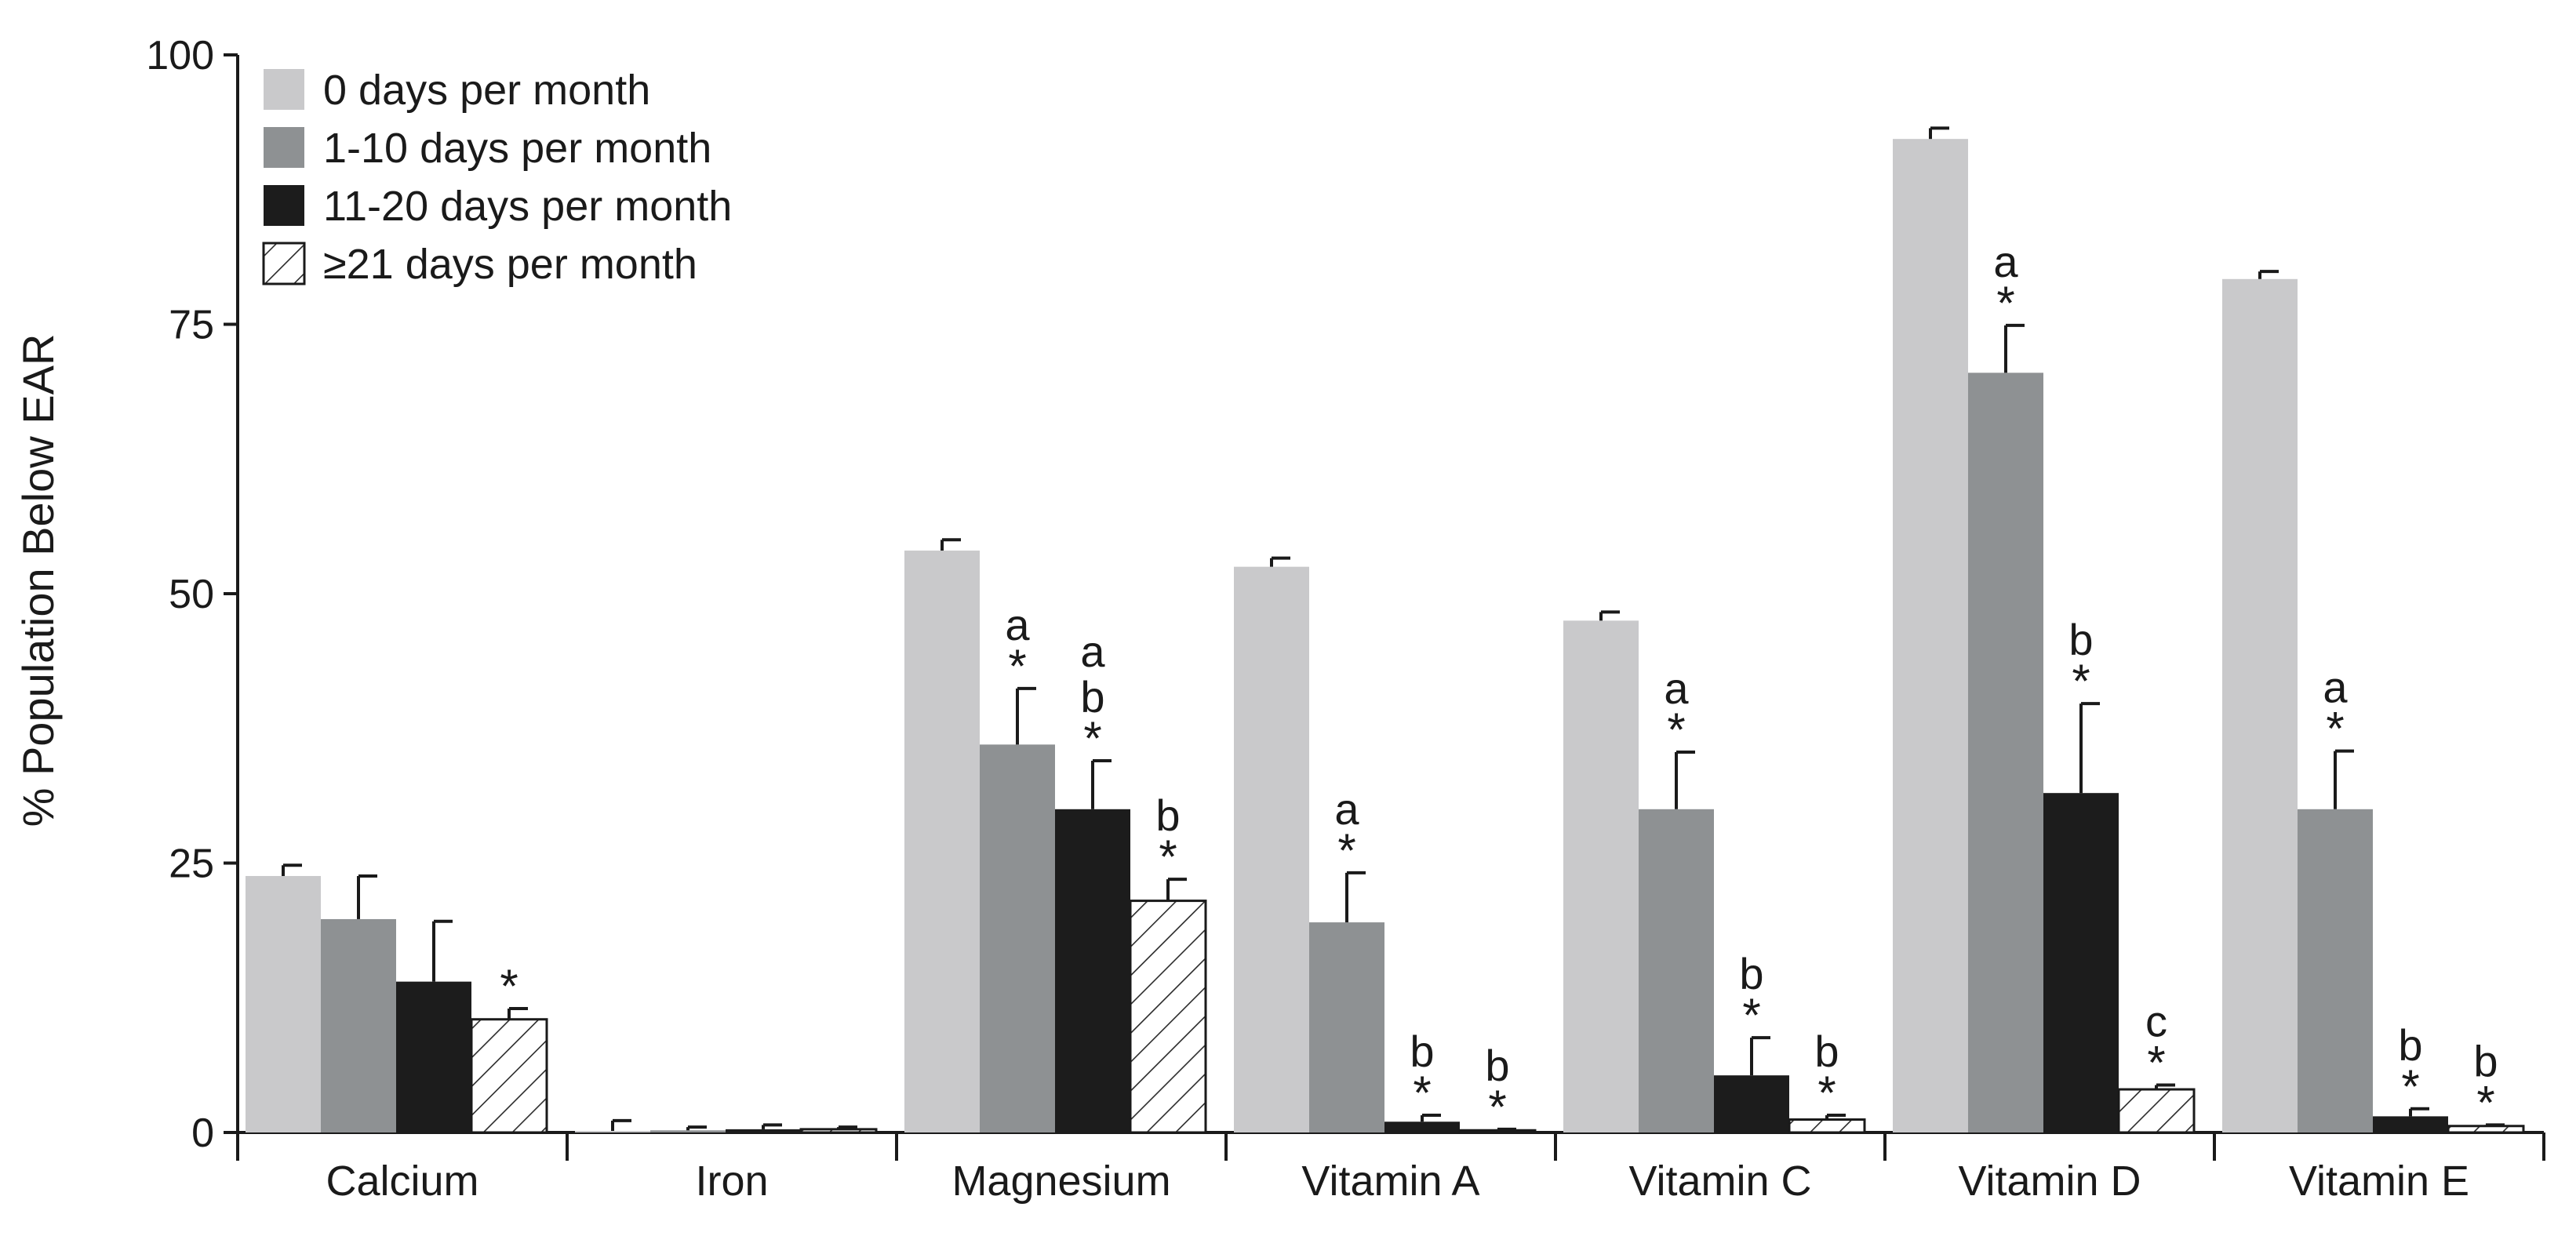 This screenshot has width=2576, height=1236. What do you see at coordinates (1060, 1181) in the screenshot?
I see `x-tick-label: Magnesium` at bounding box center [1060, 1181].